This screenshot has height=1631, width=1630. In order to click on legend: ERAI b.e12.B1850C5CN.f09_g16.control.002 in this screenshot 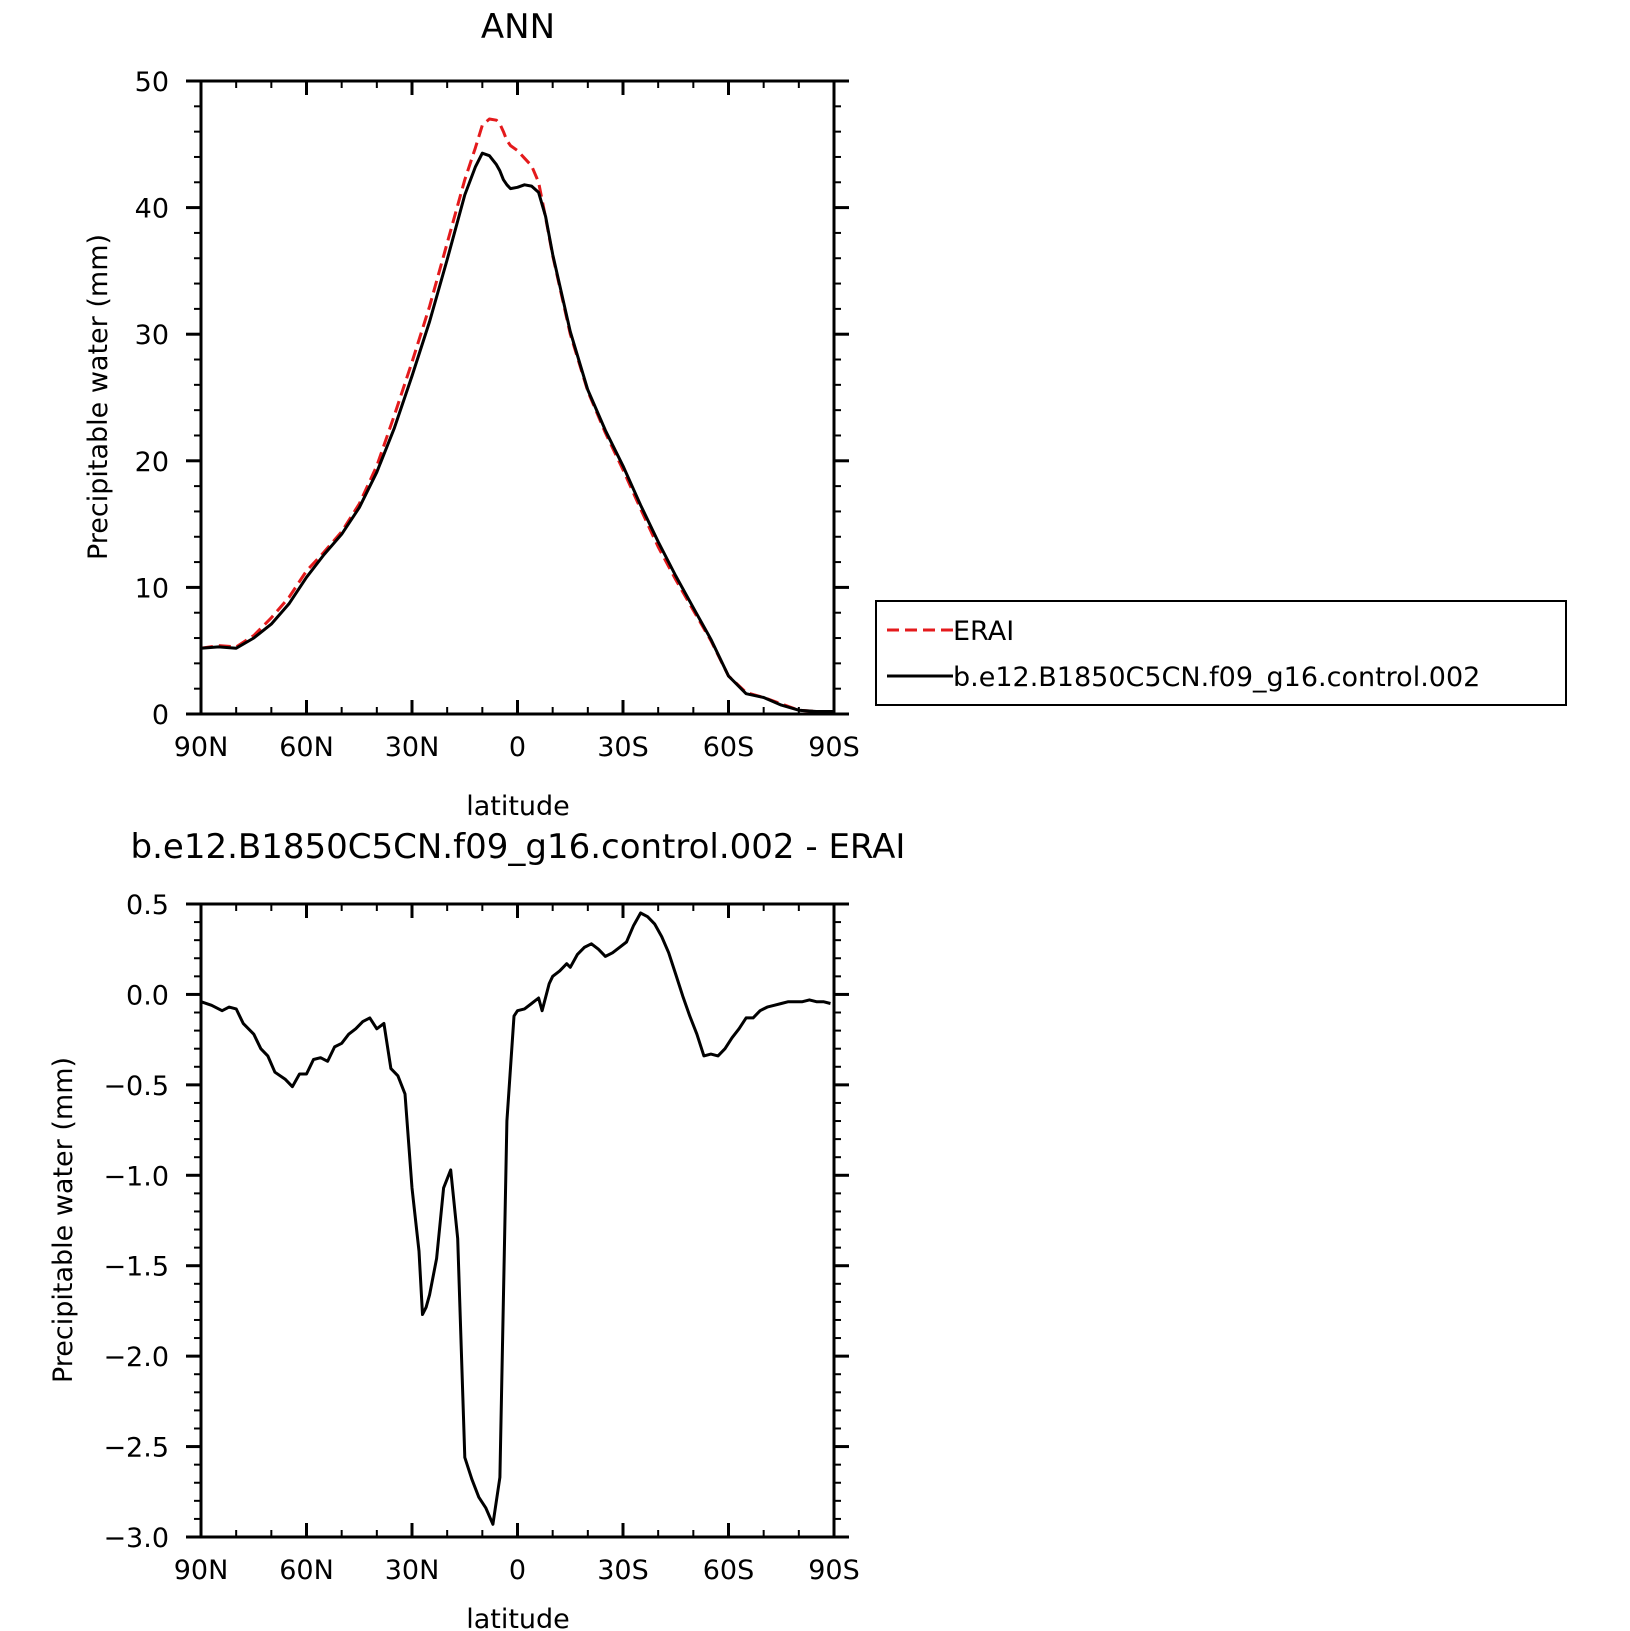, I will do `click(1221, 653)`.